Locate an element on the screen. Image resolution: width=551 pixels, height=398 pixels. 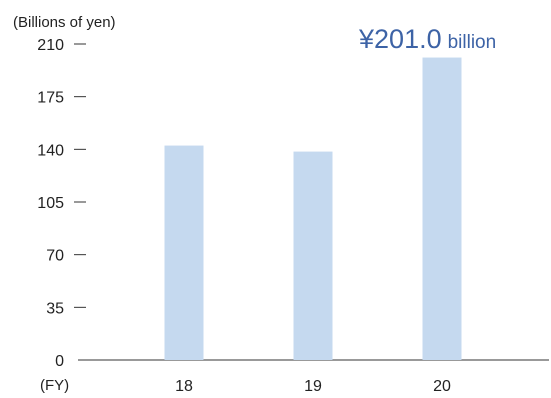
y-axis-unit-label: (Billions of yen) is located at coordinates (64, 22).